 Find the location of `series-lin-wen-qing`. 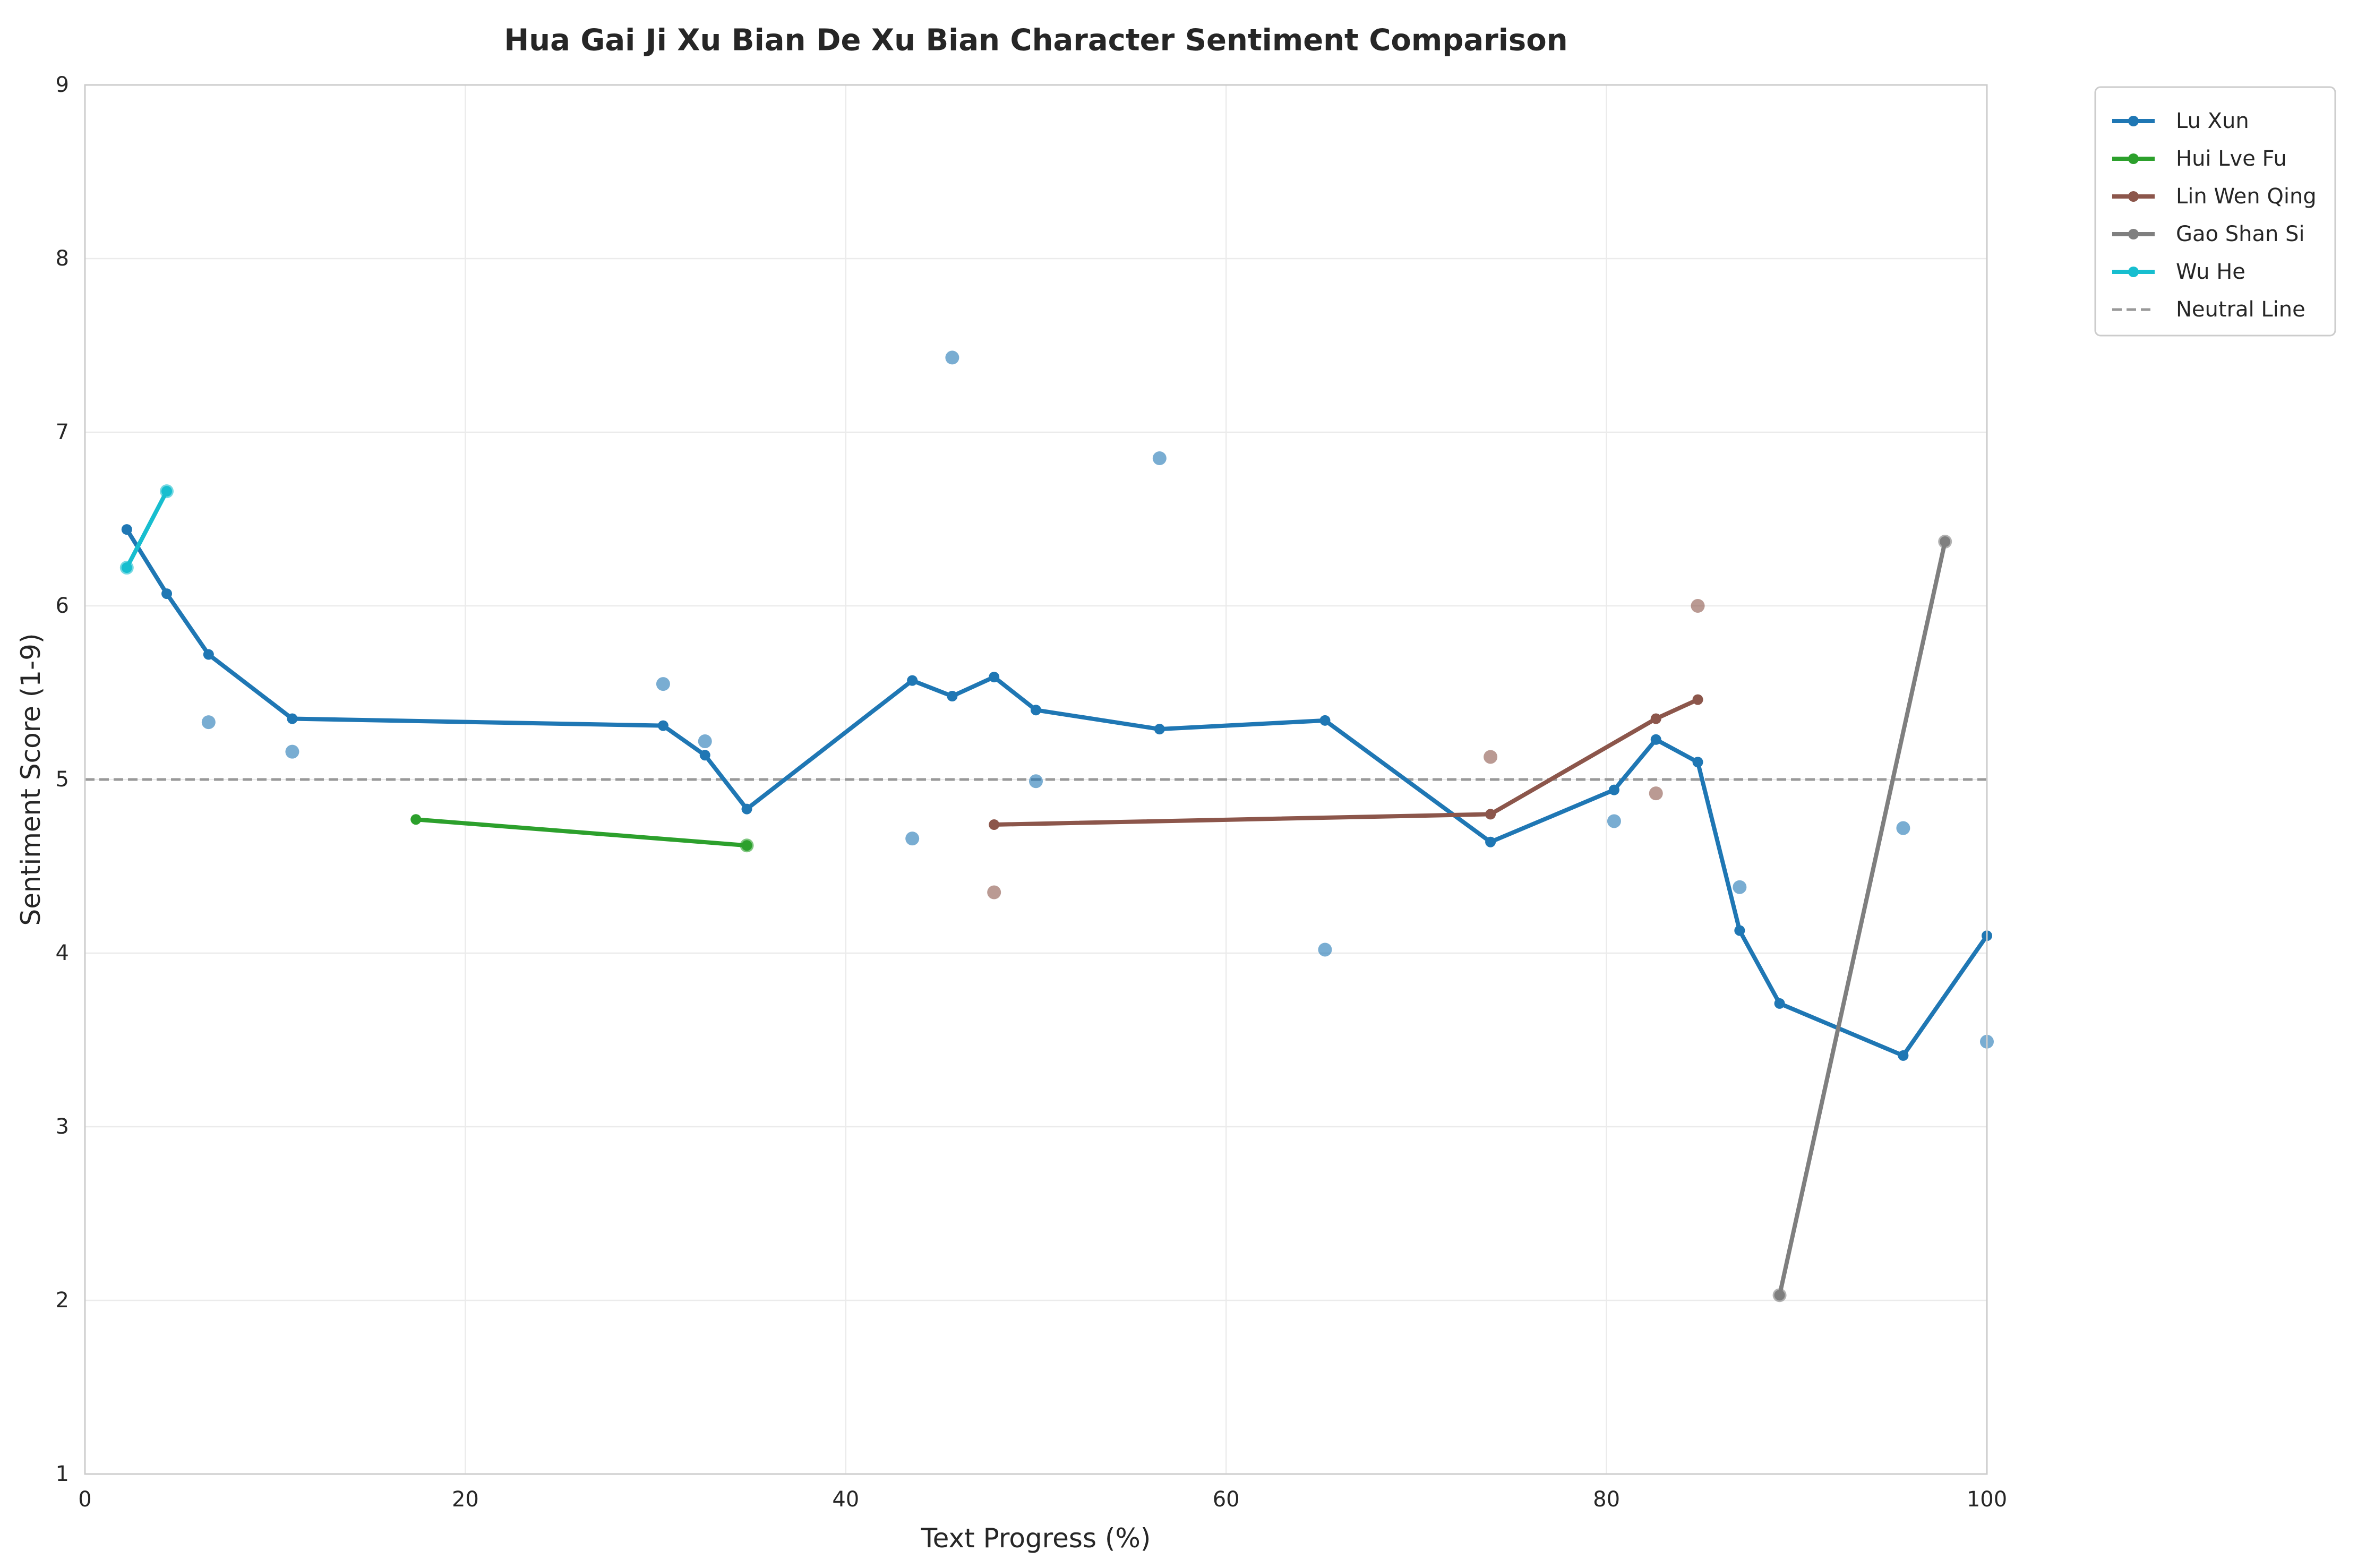

series-lin-wen-qing is located at coordinates (1346, 749).